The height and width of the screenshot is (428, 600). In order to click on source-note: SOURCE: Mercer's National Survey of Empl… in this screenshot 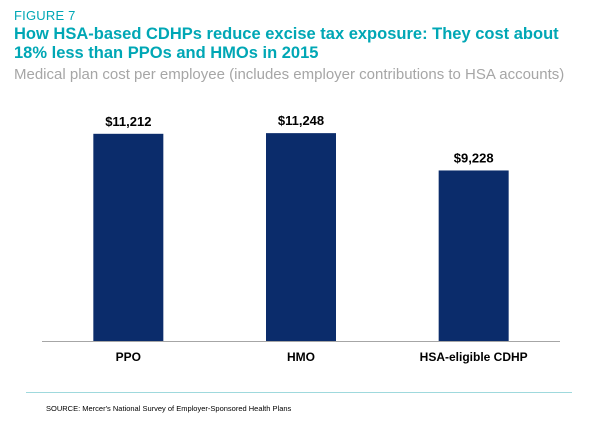, I will do `click(169, 408)`.